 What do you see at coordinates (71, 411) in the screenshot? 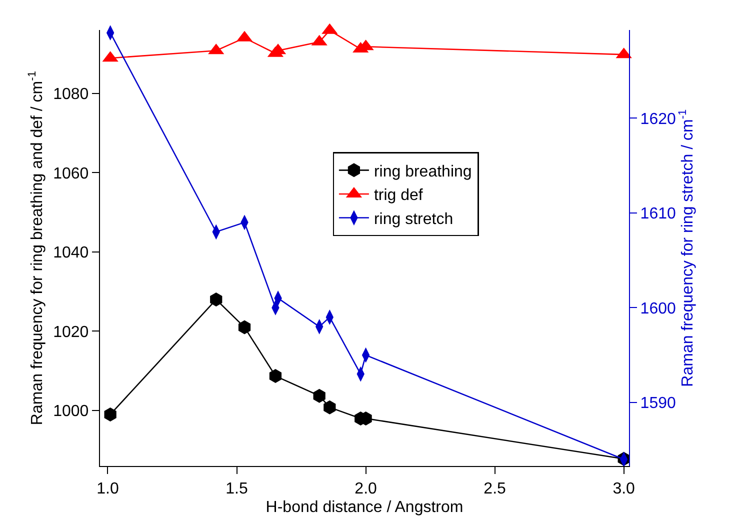
I see `y-tick-label: 1000` at bounding box center [71, 411].